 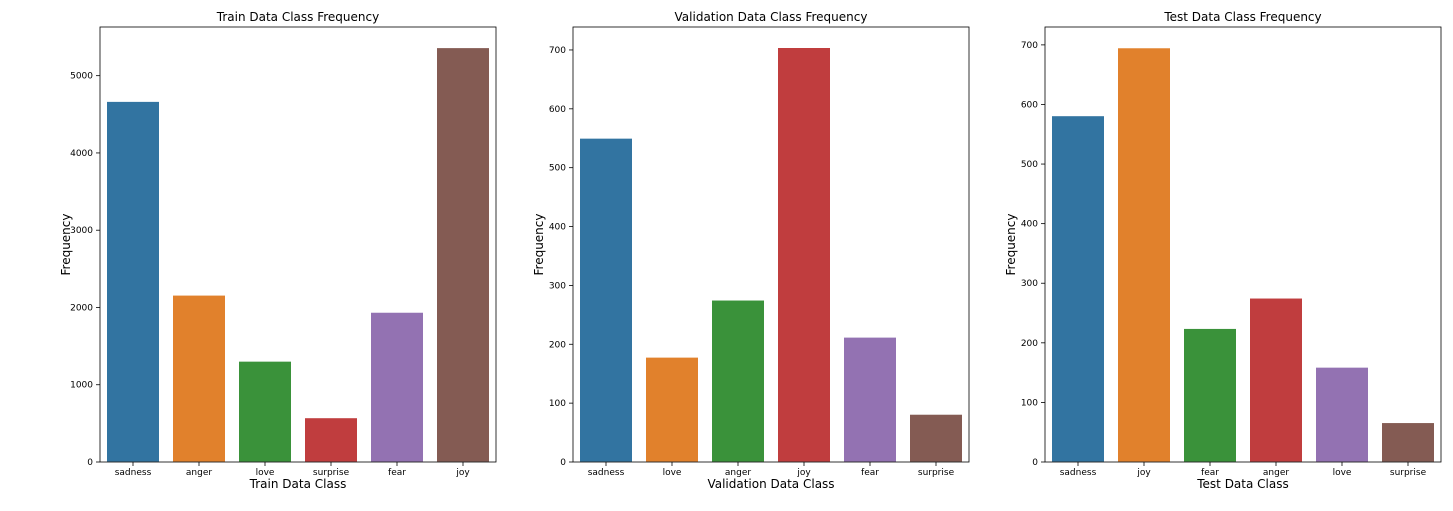 What do you see at coordinates (199, 378) in the screenshot?
I see `bar-train-anger` at bounding box center [199, 378].